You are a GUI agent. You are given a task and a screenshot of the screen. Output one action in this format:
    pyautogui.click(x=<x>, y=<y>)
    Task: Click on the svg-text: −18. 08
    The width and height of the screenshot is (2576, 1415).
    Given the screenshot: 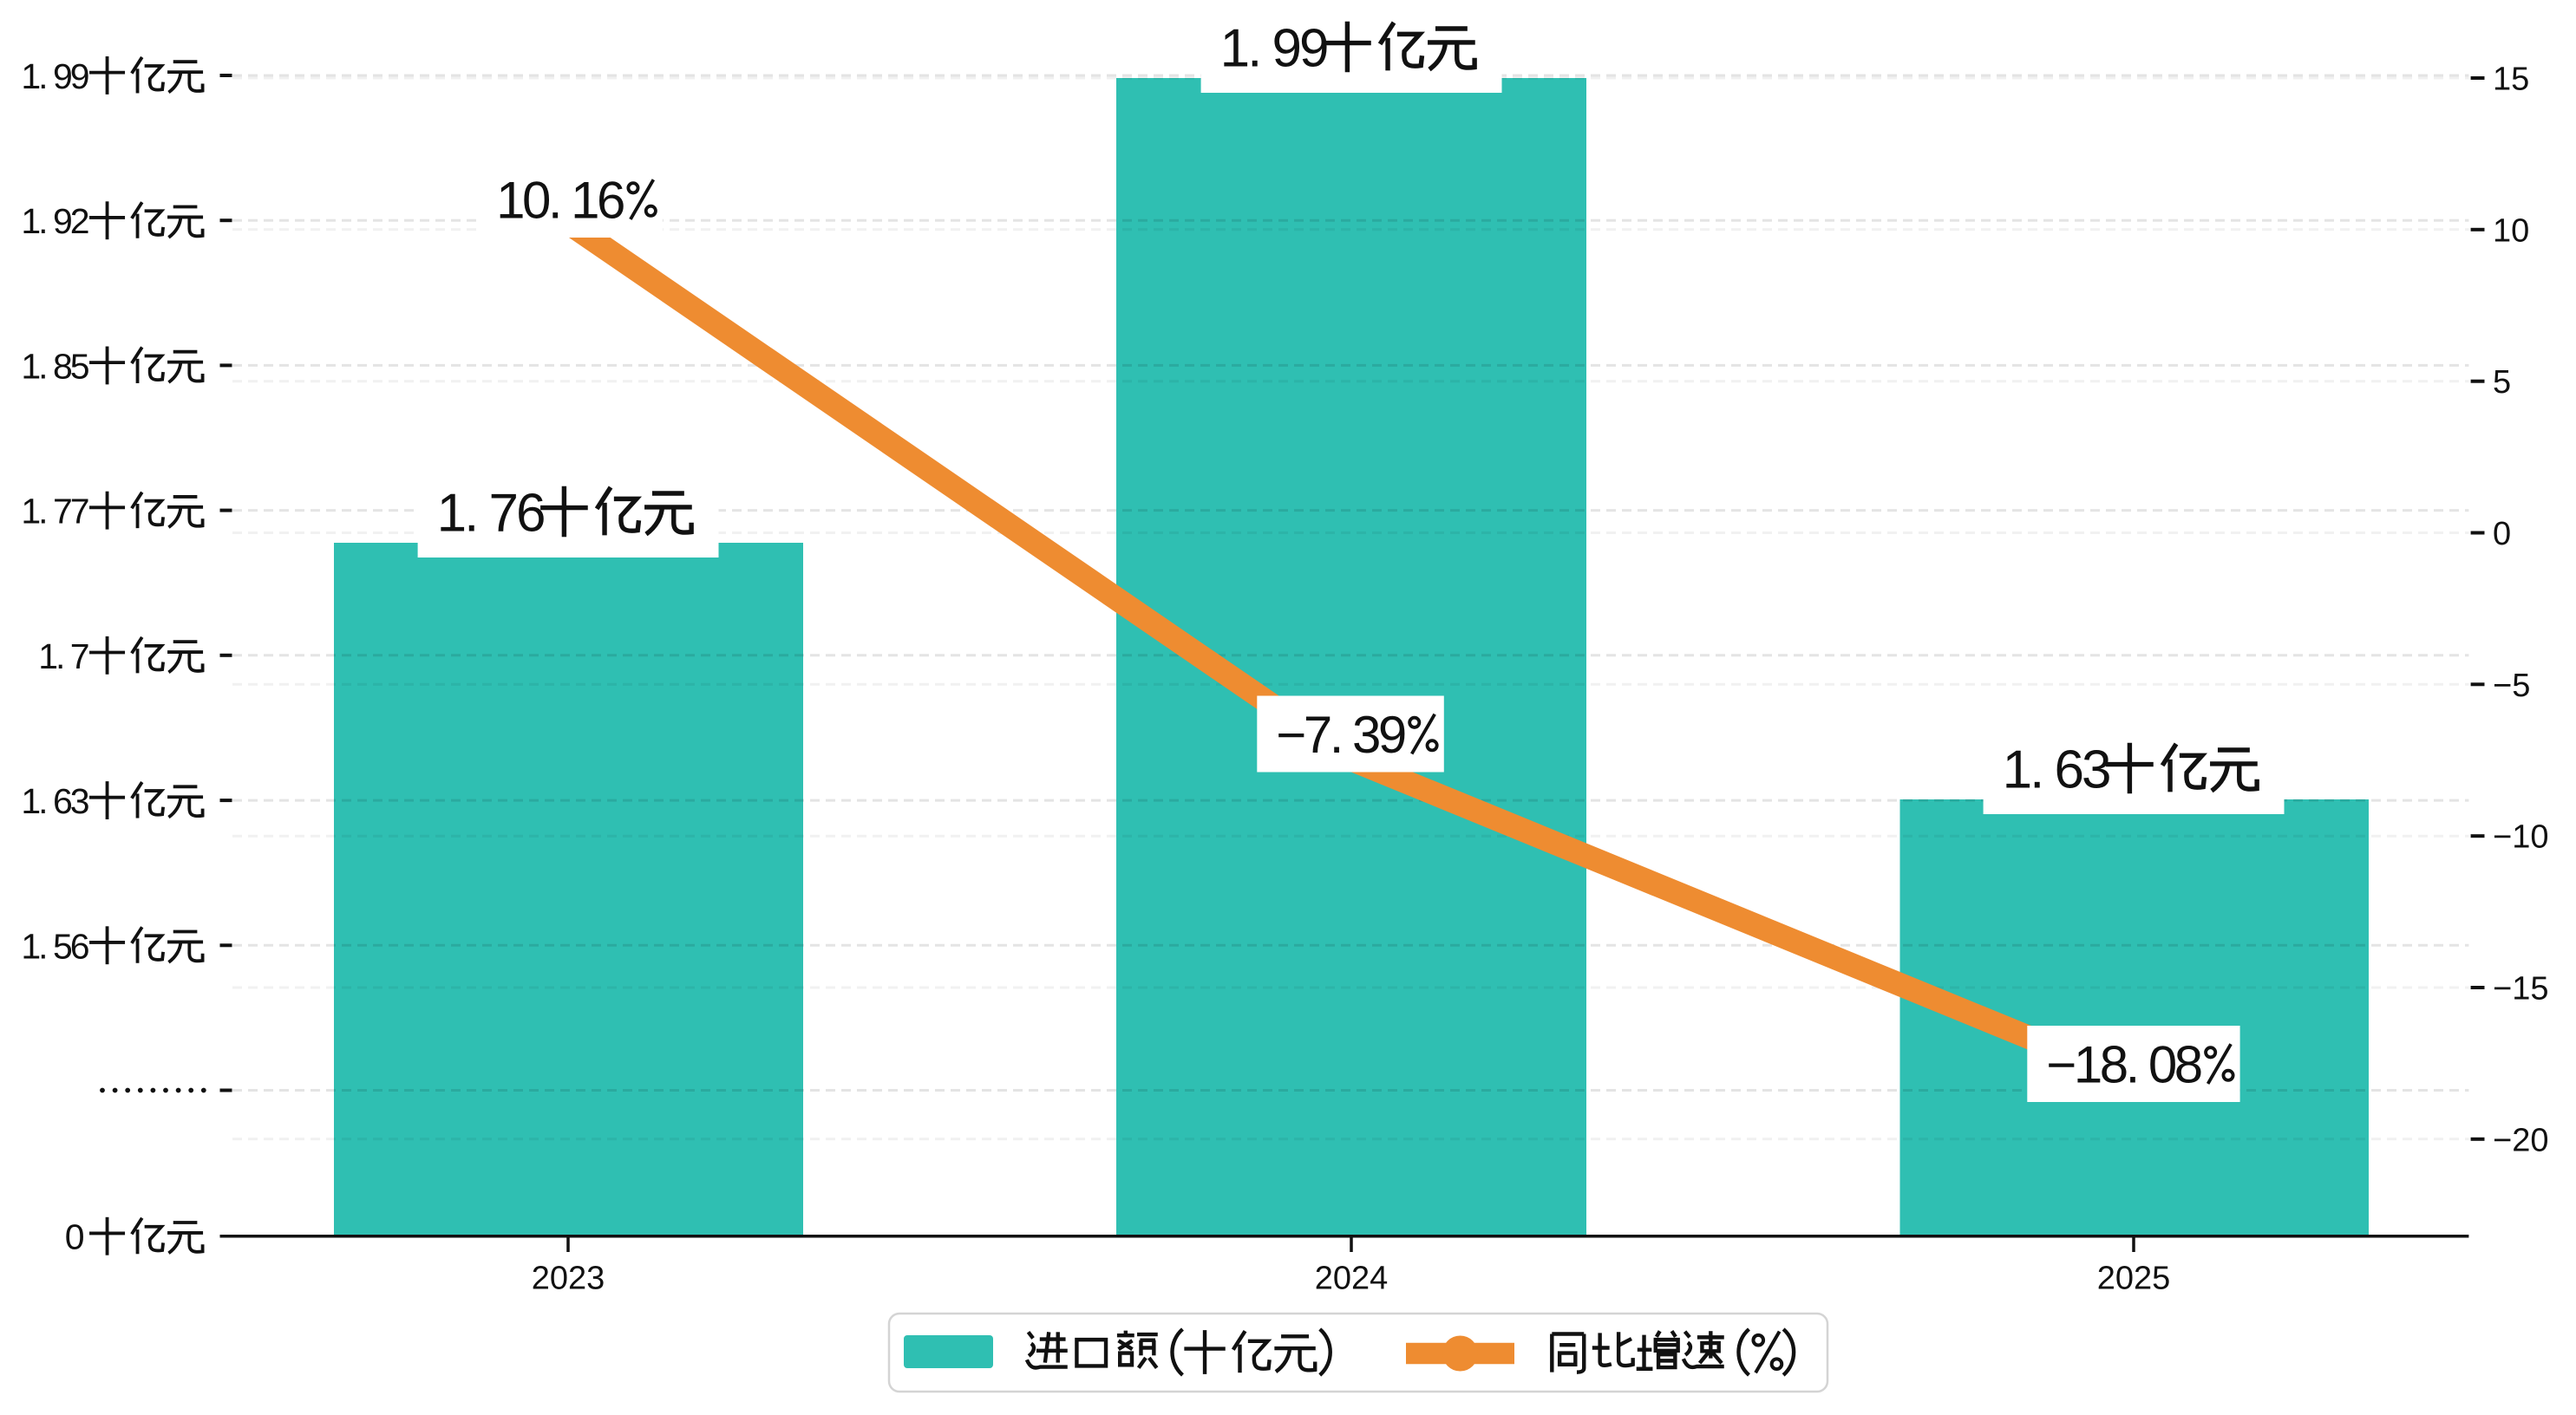 What is the action you would take?
    pyautogui.click(x=2123, y=1065)
    